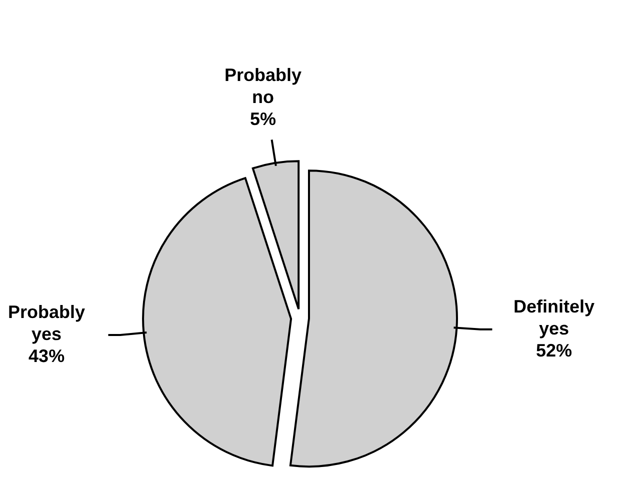  Describe the element at coordinates (46, 356) in the screenshot. I see `data-label: 43%` at that location.